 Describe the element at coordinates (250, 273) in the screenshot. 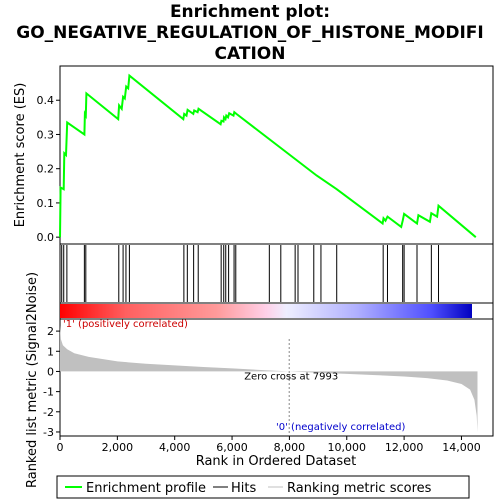

I see `hit-marks` at that location.